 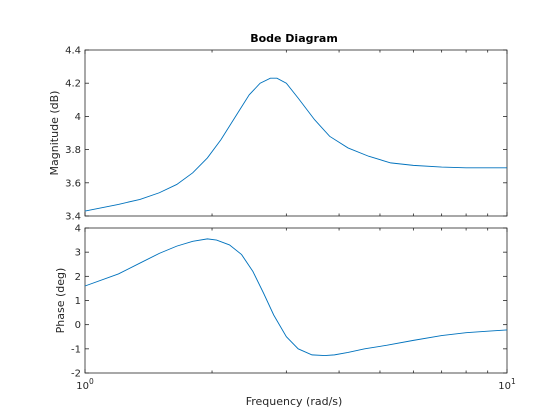 I want to click on magnitude-y-tick-label: 4.4, so click(x=73, y=51).